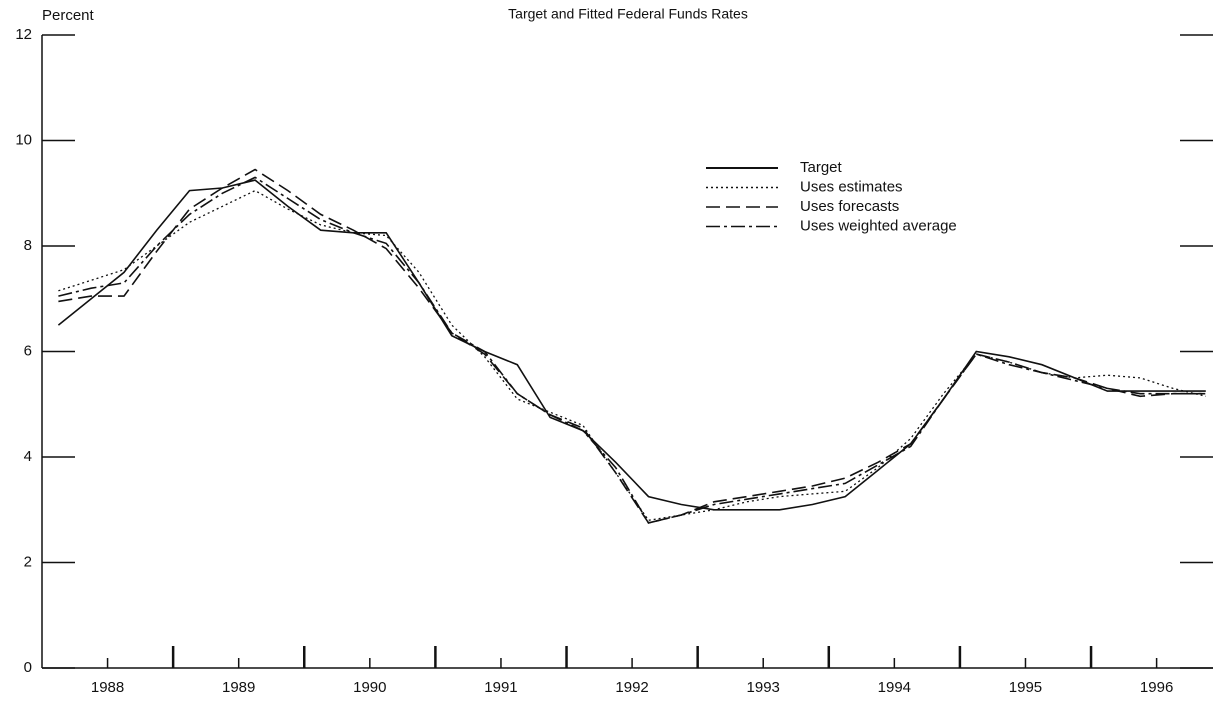  I want to click on chart-title: Target and Fitted Federal Funds Rates, so click(628, 14).